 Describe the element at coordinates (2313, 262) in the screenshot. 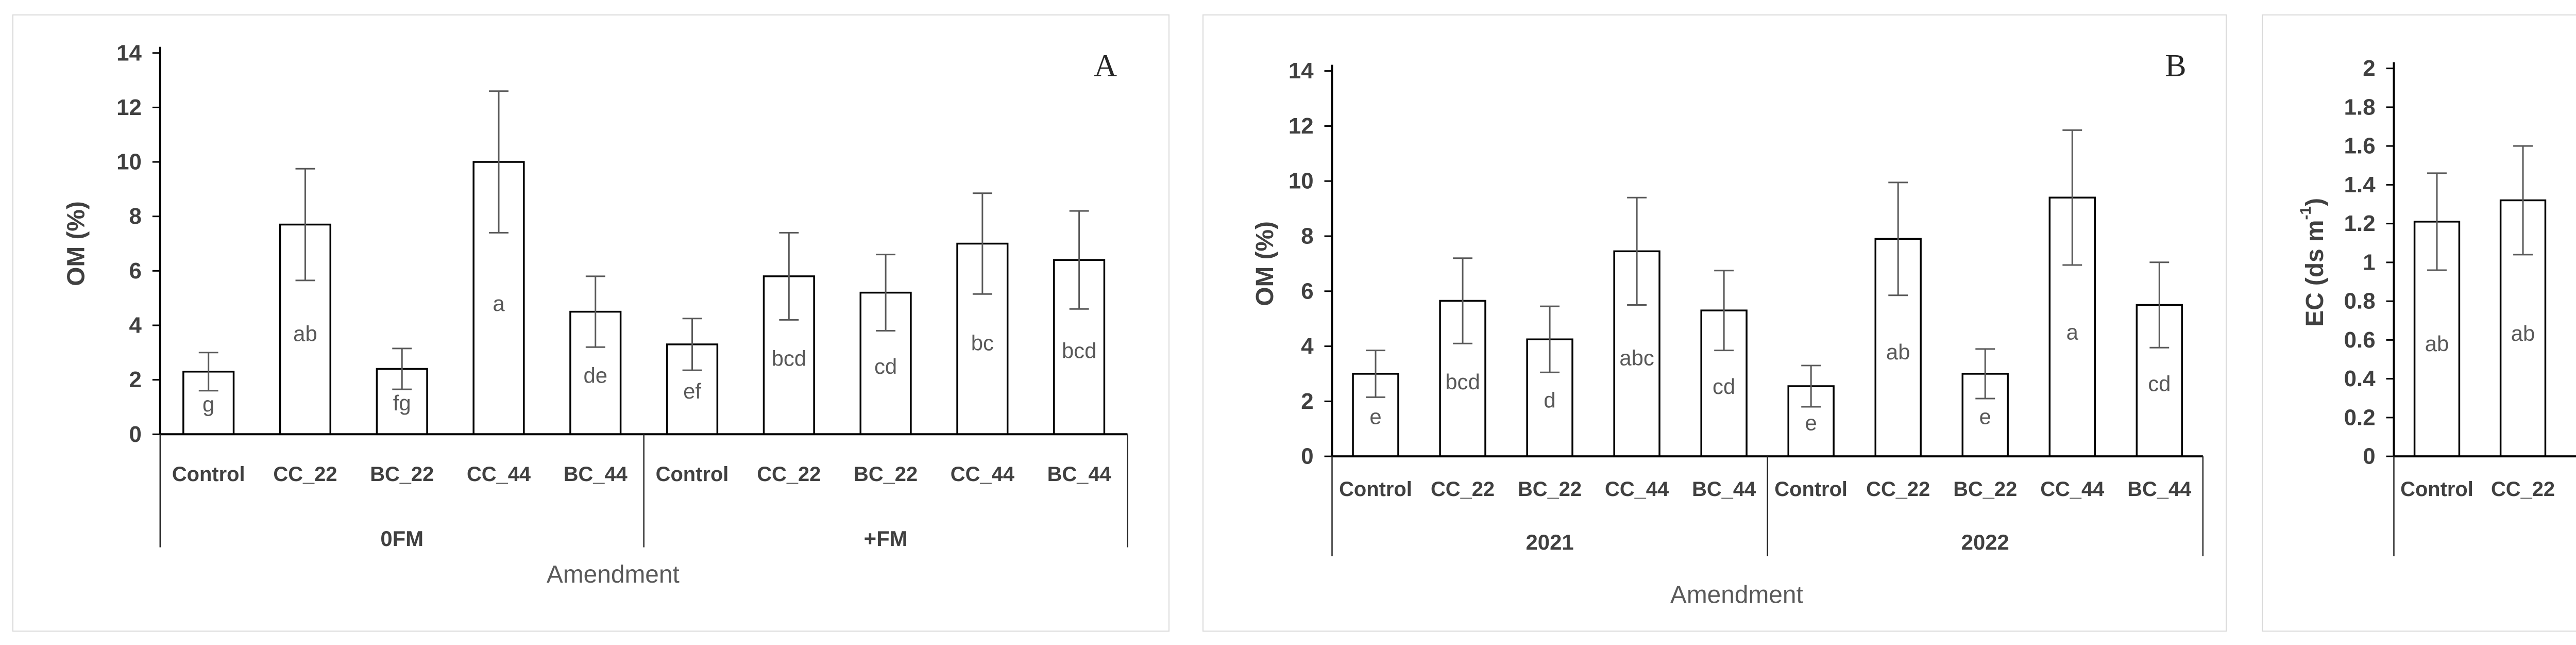

I see `y-axis-title: EC (ds m-1)` at that location.